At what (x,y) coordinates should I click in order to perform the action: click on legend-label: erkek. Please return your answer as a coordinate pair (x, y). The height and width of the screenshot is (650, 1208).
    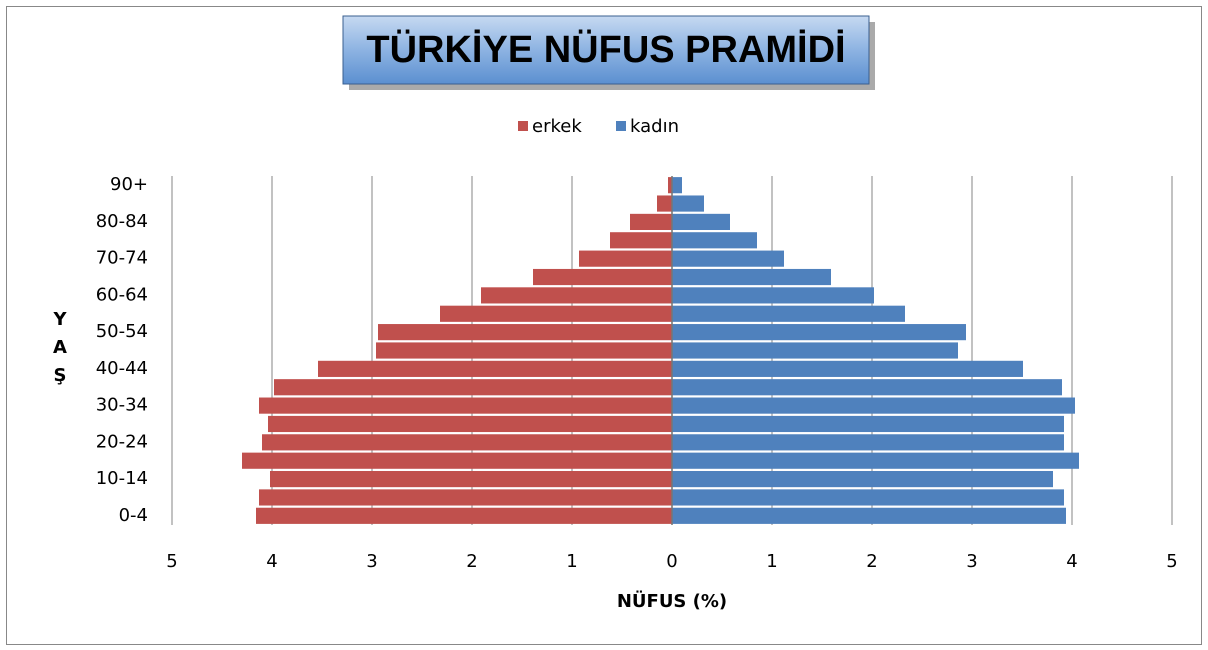
    Looking at the image, I should click on (557, 126).